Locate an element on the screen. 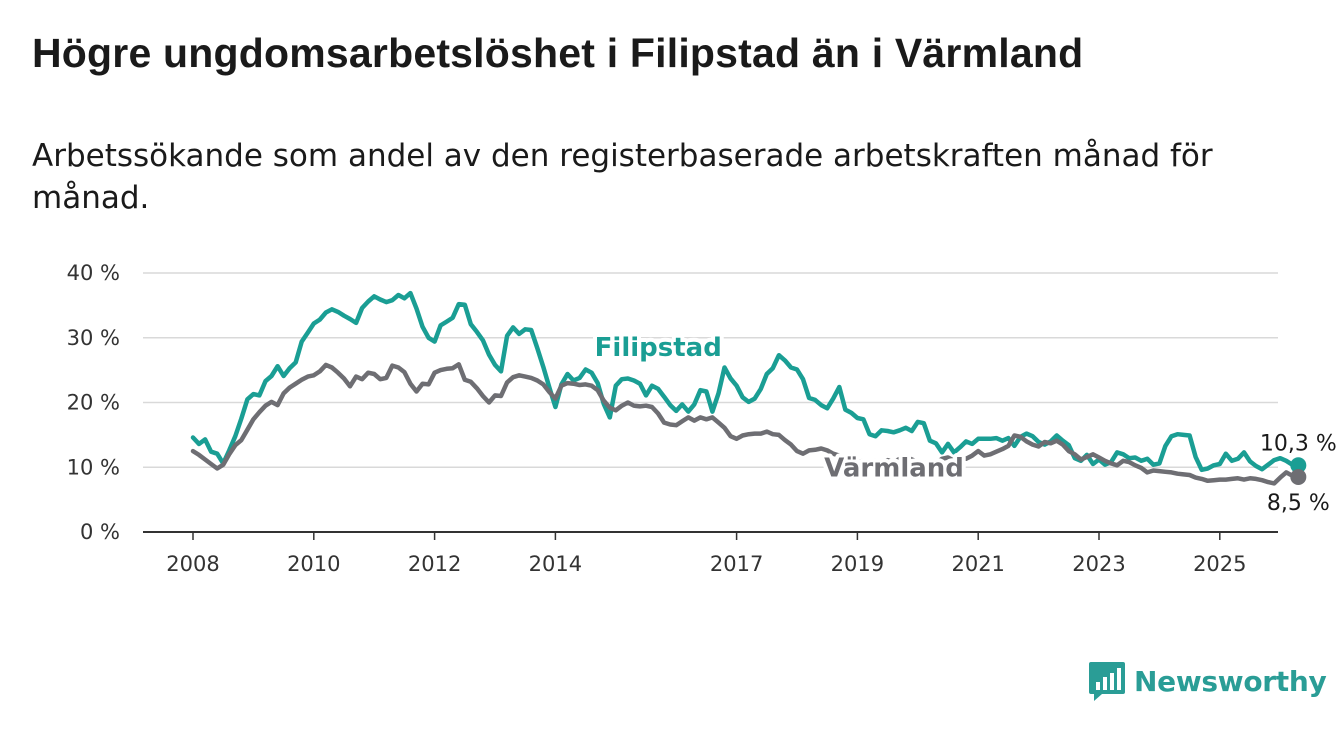  newsworthy-logo: Newsworthy is located at coordinates (1207, 681).